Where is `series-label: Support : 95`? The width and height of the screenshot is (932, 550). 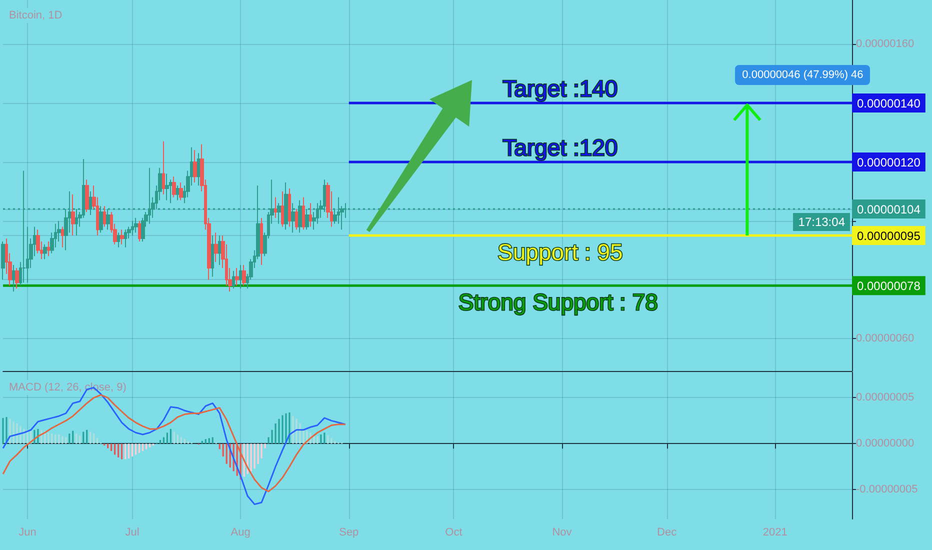 series-label: Support : 95 is located at coordinates (560, 252).